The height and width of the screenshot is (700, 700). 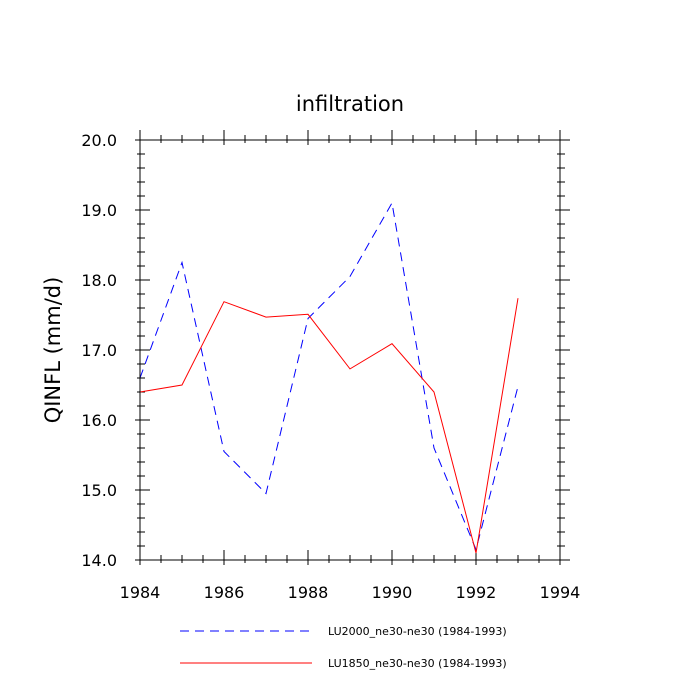 What do you see at coordinates (140, 592) in the screenshot?
I see `x-tick-label: 1984` at bounding box center [140, 592].